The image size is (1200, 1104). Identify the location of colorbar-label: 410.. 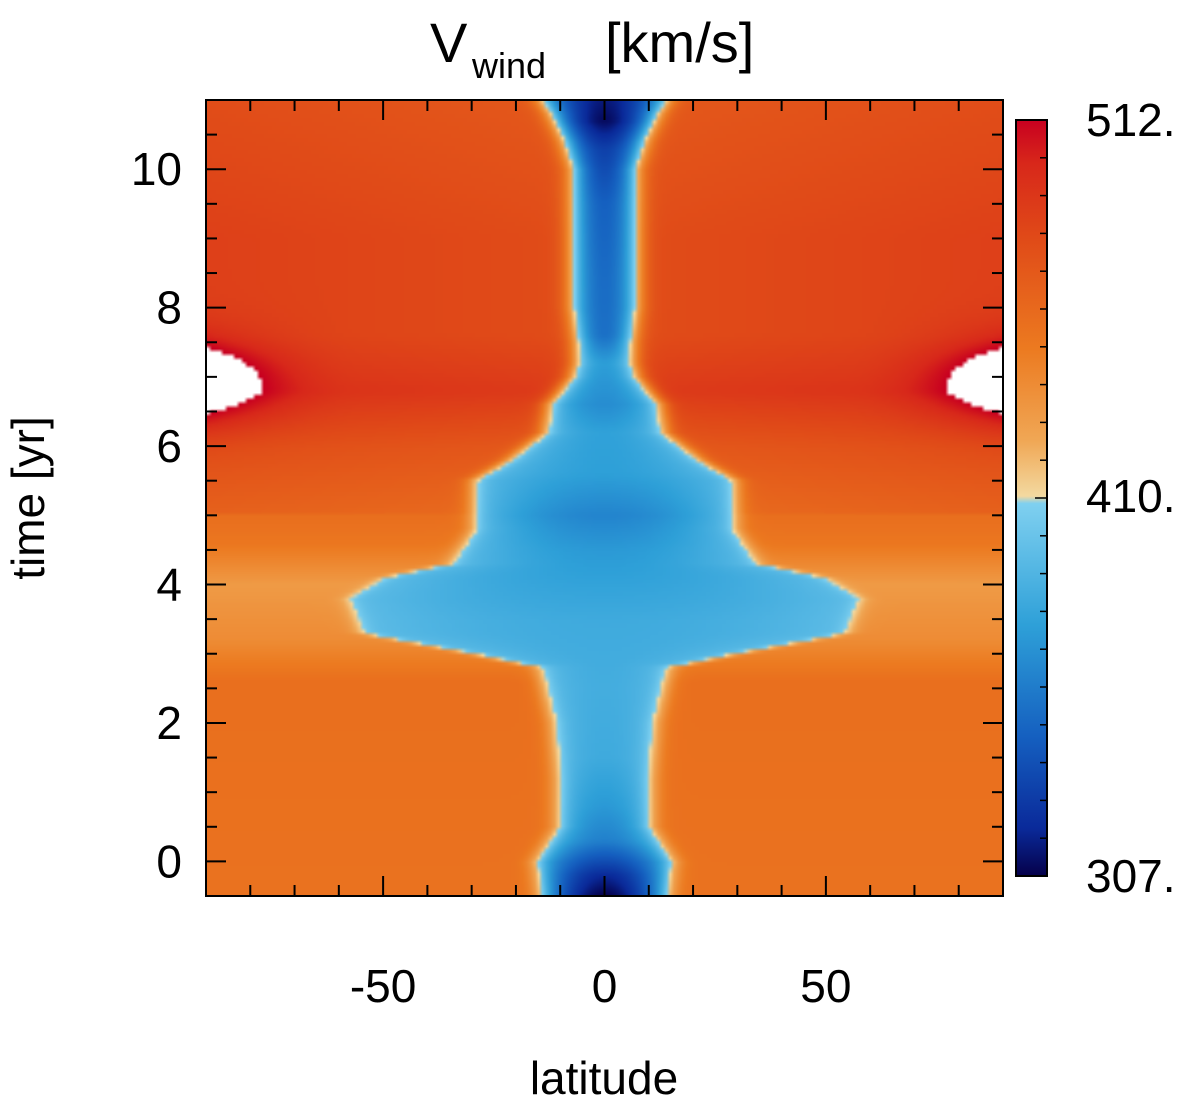
(1131, 496).